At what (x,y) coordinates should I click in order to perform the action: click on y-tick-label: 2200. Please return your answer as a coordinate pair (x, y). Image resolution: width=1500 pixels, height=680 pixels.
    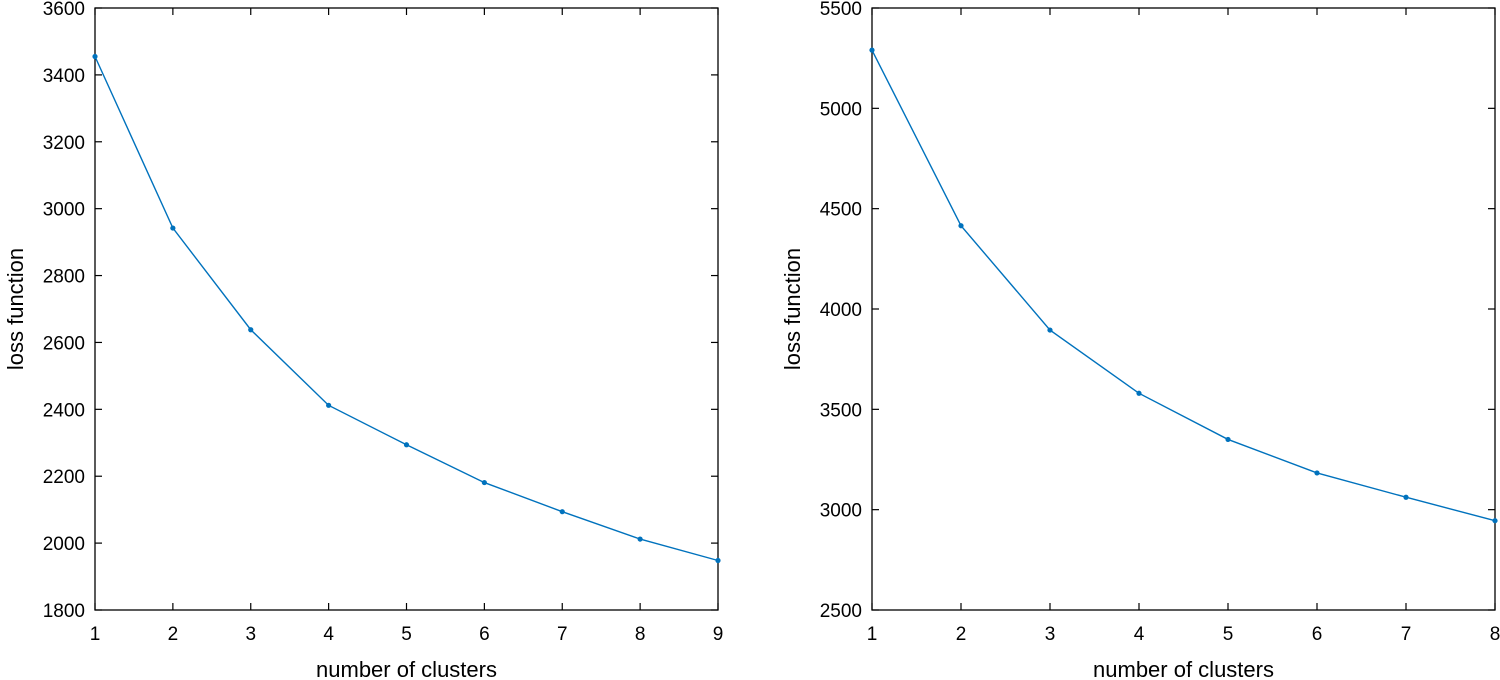
    Looking at the image, I should click on (64, 477).